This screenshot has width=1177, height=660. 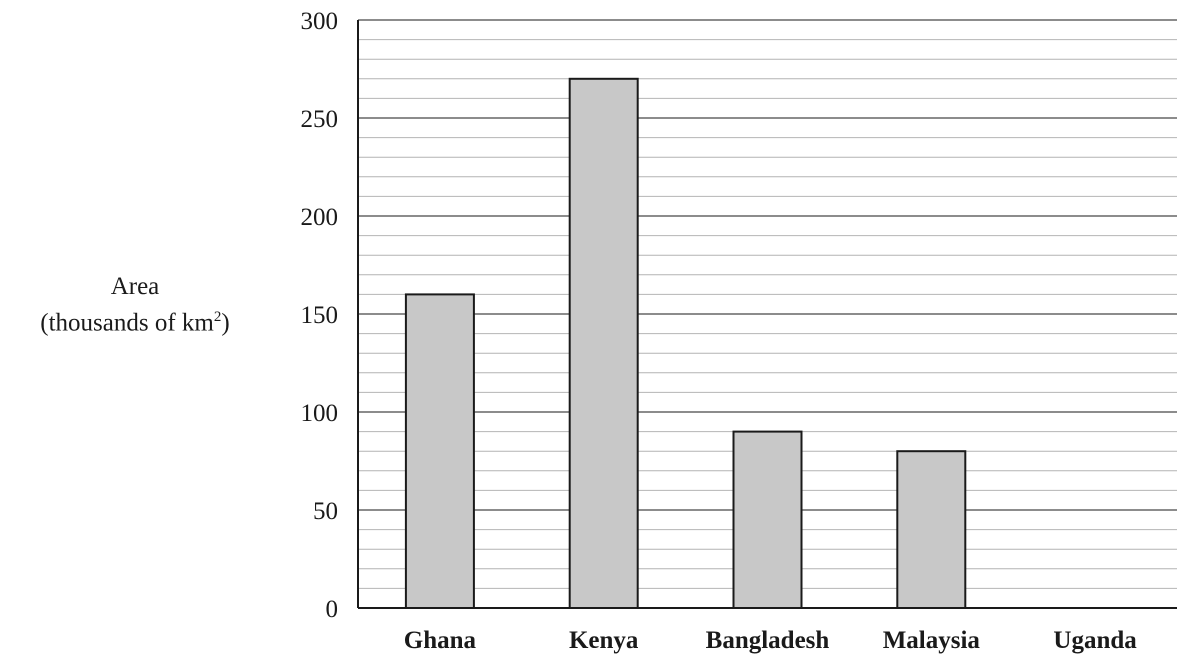 What do you see at coordinates (931, 530) in the screenshot?
I see `bar-malaysia` at bounding box center [931, 530].